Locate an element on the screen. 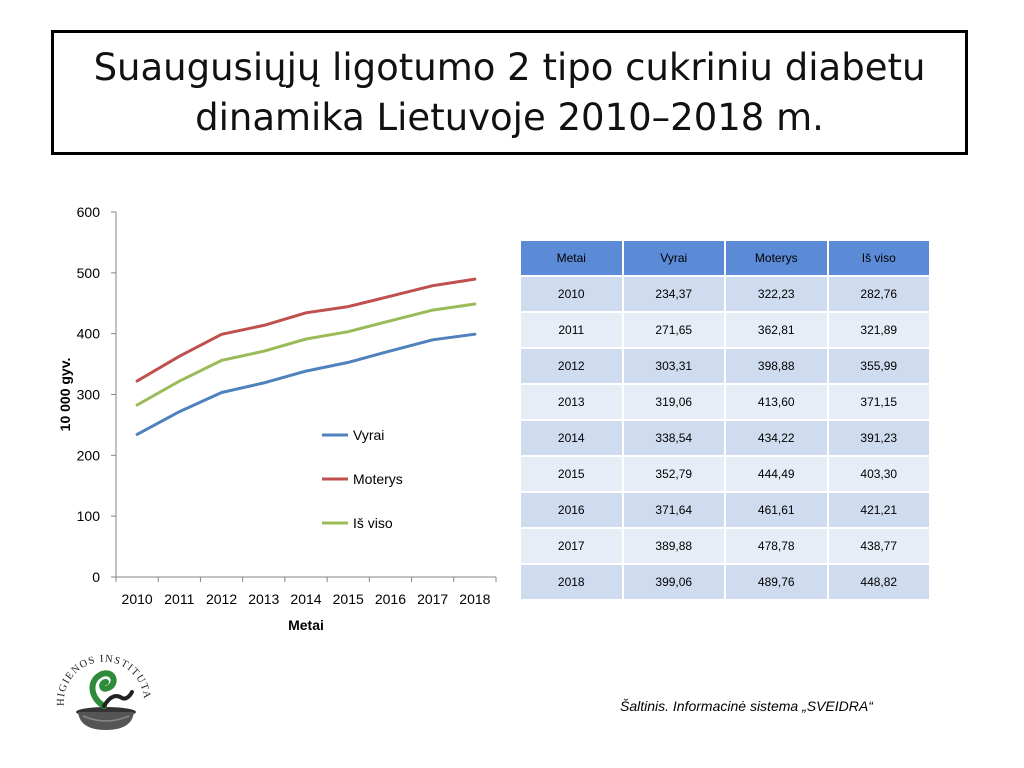 Image resolution: width=1024 pixels, height=768 pixels. table-row: 2011 271,65 362,81 321,89 is located at coordinates (725, 330).